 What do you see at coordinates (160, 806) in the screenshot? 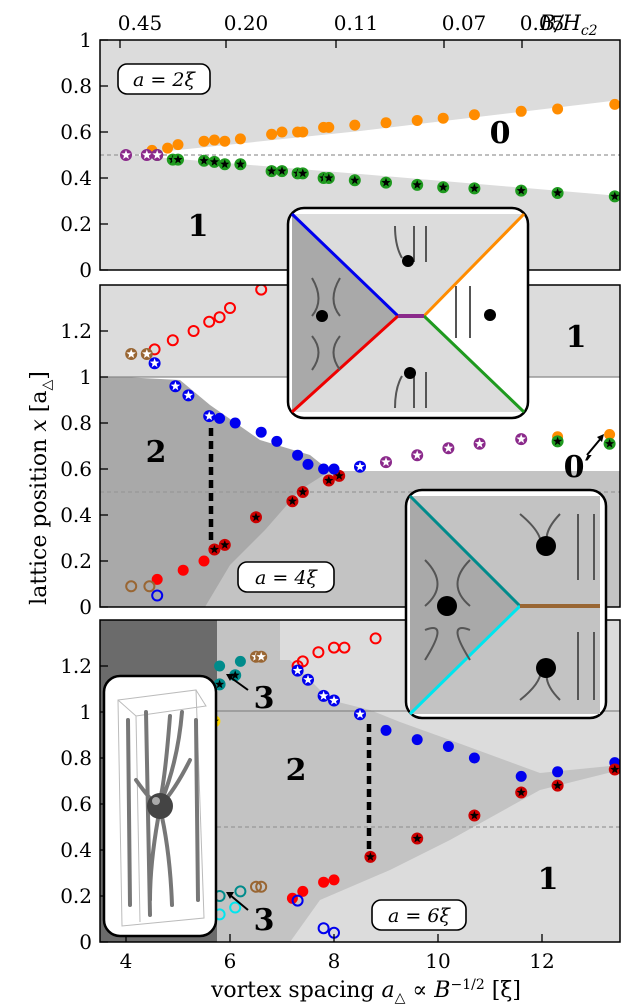
I see `inset-3d-vortex-render` at bounding box center [160, 806].